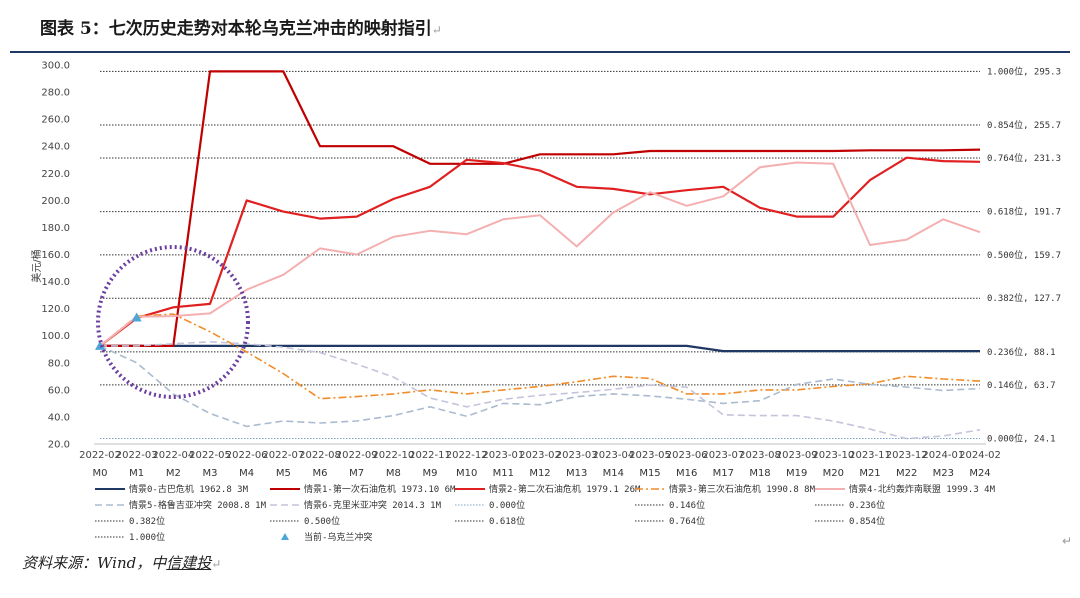  Describe the element at coordinates (869, 473) in the screenshot. I see `x-tick-month: M21` at that location.